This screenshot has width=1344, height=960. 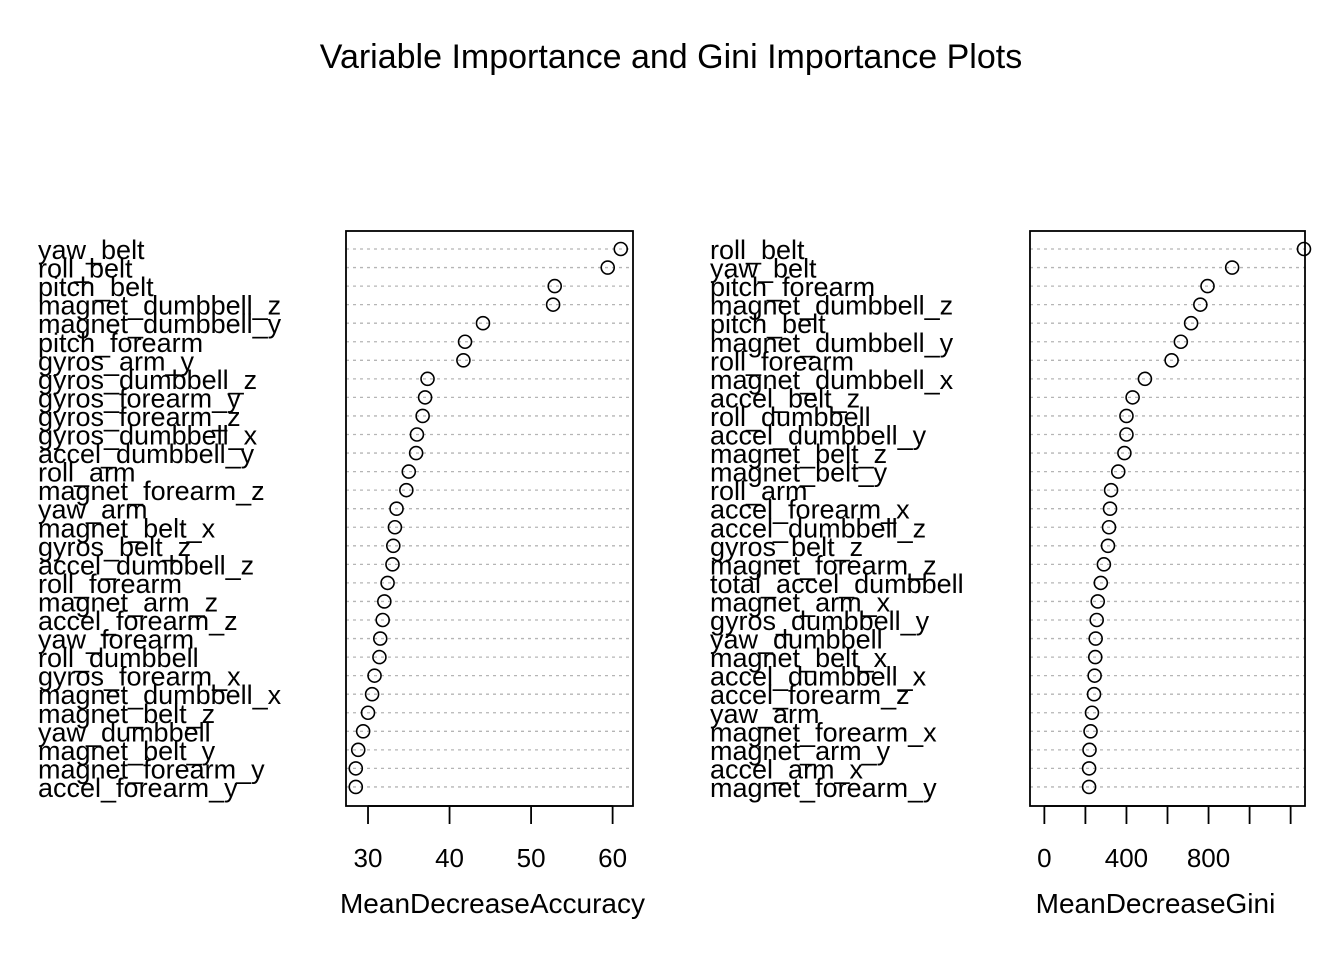 What do you see at coordinates (139, 677) in the screenshot?
I see `accuracy-variable-label: gyros_forearm_x` at bounding box center [139, 677].